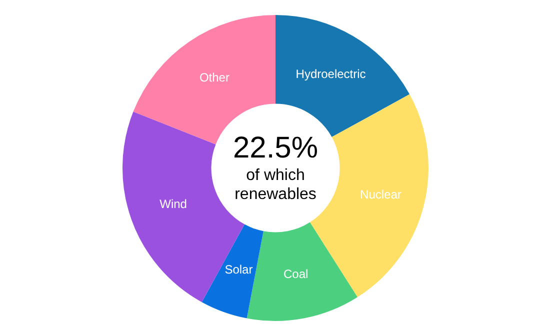 The width and height of the screenshot is (551, 335). I want to click on text: 22.5%, so click(275, 147).